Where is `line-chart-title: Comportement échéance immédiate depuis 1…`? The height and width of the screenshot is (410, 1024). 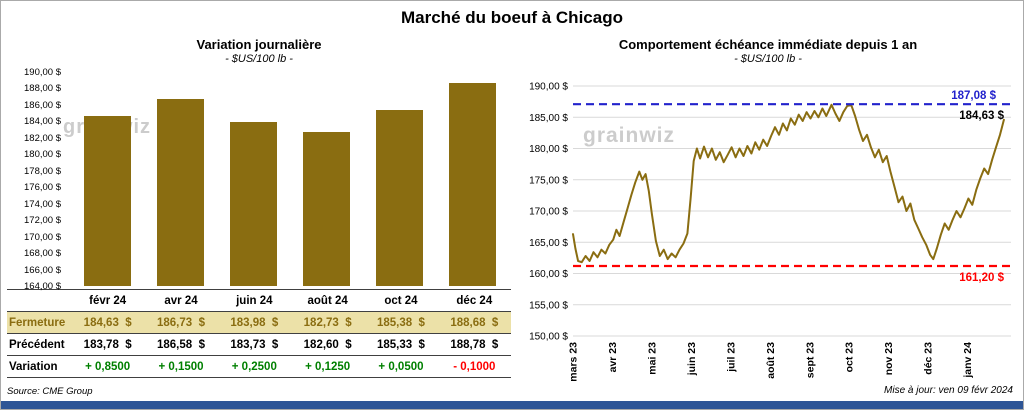 line-chart-title: Comportement échéance immédiate depuis 1… is located at coordinates (768, 44).